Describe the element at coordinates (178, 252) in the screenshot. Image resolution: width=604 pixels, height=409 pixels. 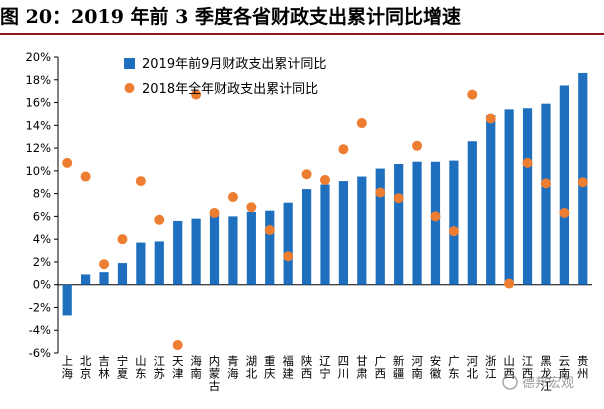
I see `bar-天津` at that location.